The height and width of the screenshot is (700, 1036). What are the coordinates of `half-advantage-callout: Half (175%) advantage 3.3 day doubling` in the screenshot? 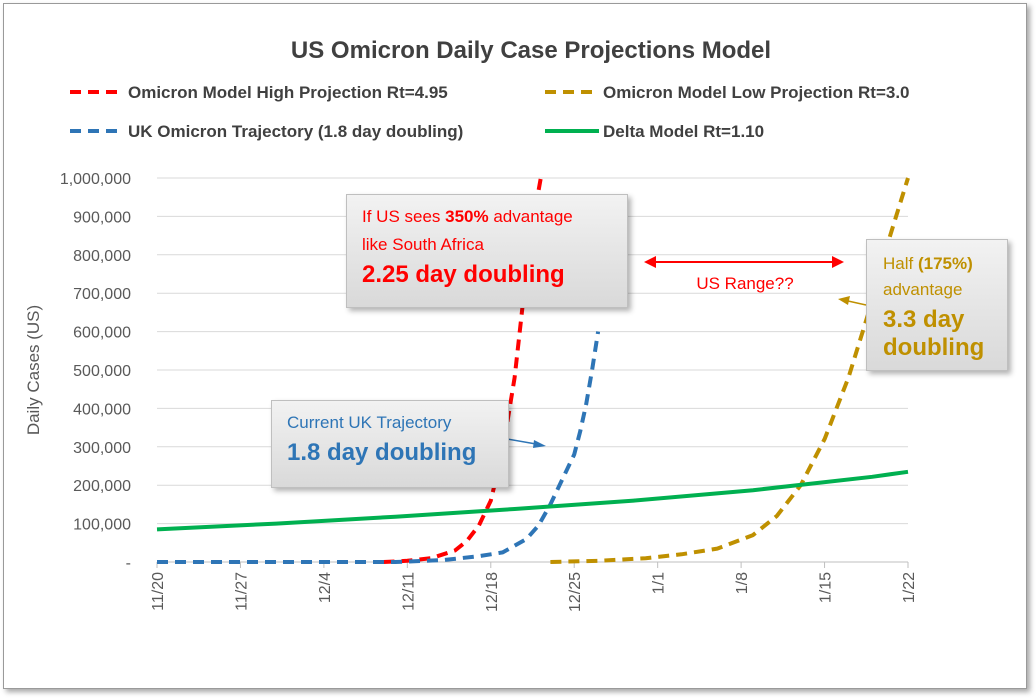 It's located at (937, 305).